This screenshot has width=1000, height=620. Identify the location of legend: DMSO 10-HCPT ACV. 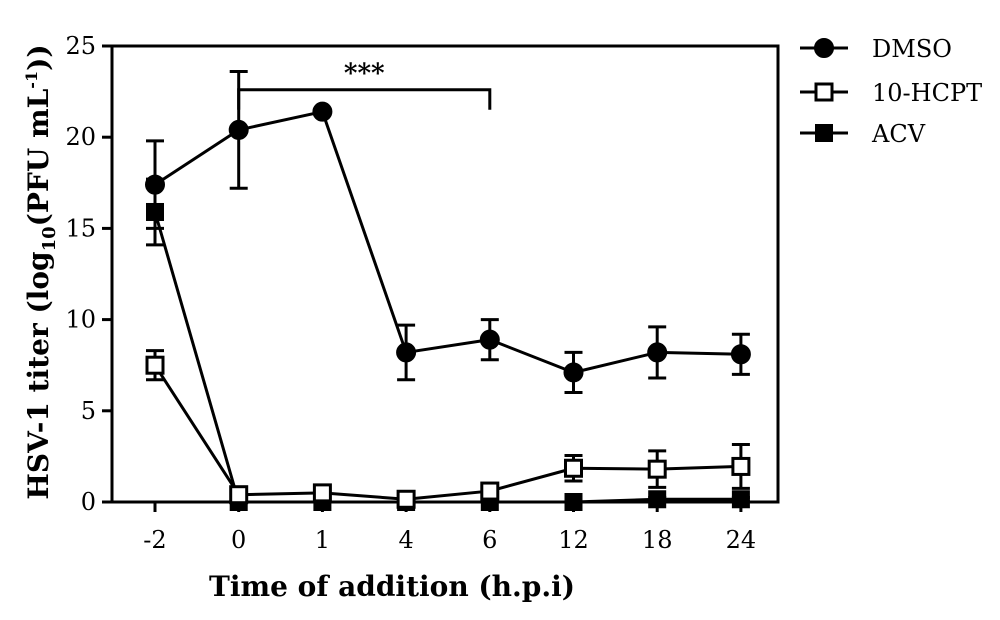
(891, 91).